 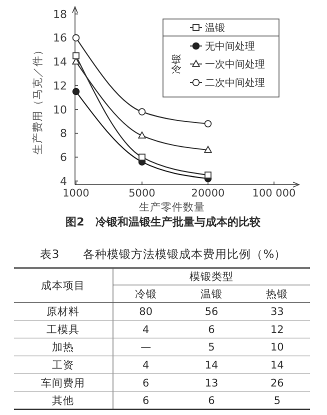 I want to click on legend-label: 一次中间处理, so click(x=235, y=64).